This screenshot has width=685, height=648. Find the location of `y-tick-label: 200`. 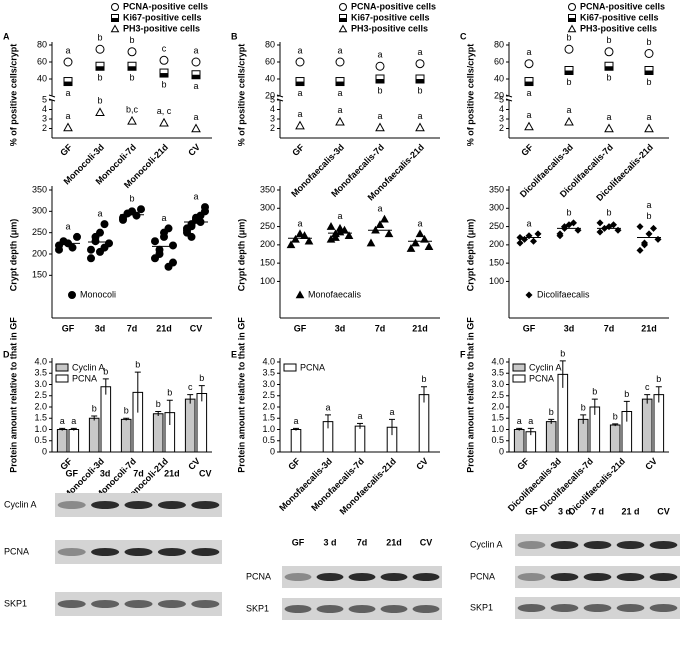

y-tick-label: 200 is located at coordinates (267, 244).